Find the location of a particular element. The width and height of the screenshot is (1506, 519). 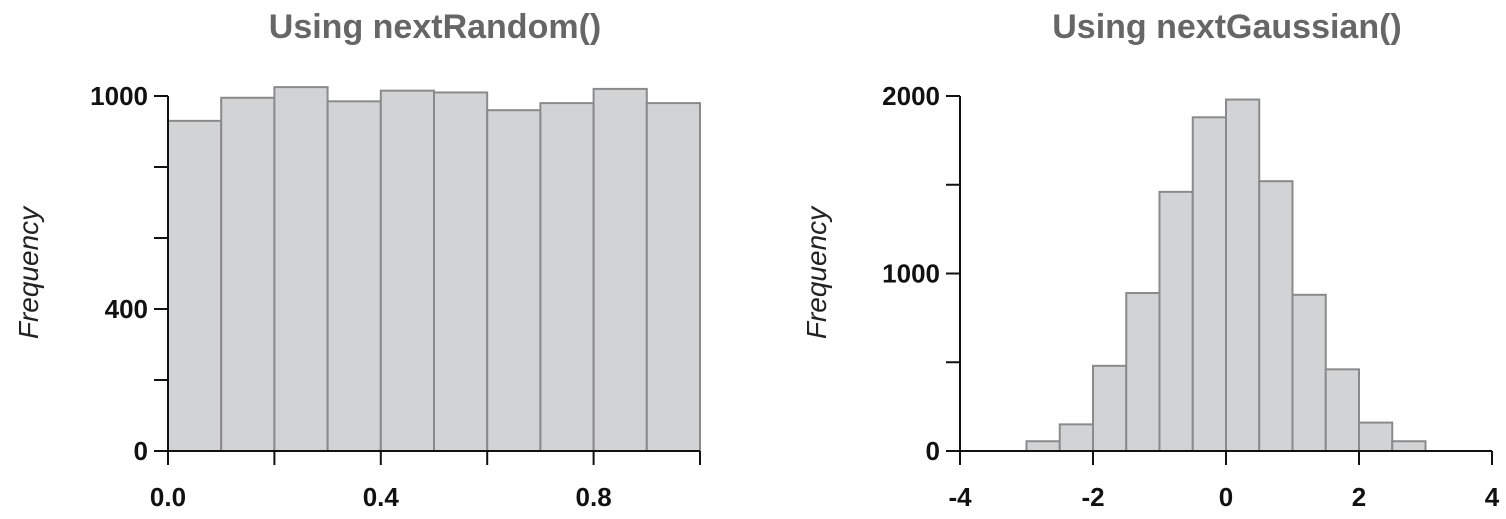

y-tick-label: 2000 is located at coordinates (911, 96).